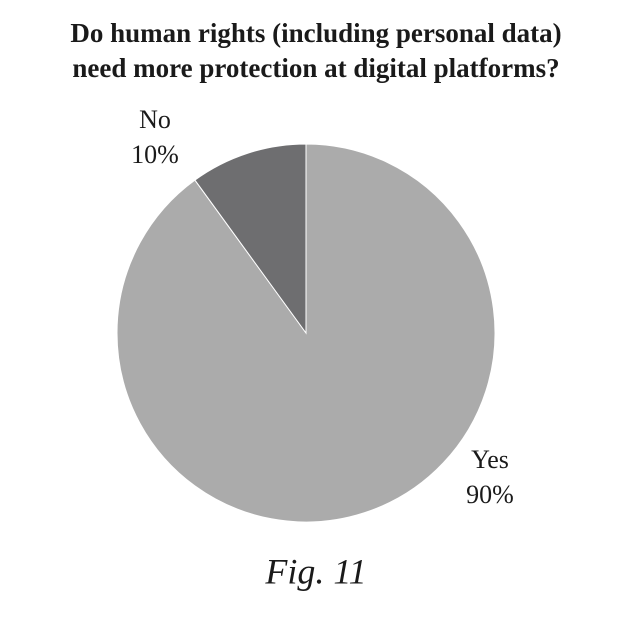 The height and width of the screenshot is (619, 638). I want to click on slice-category: No, so click(155, 119).